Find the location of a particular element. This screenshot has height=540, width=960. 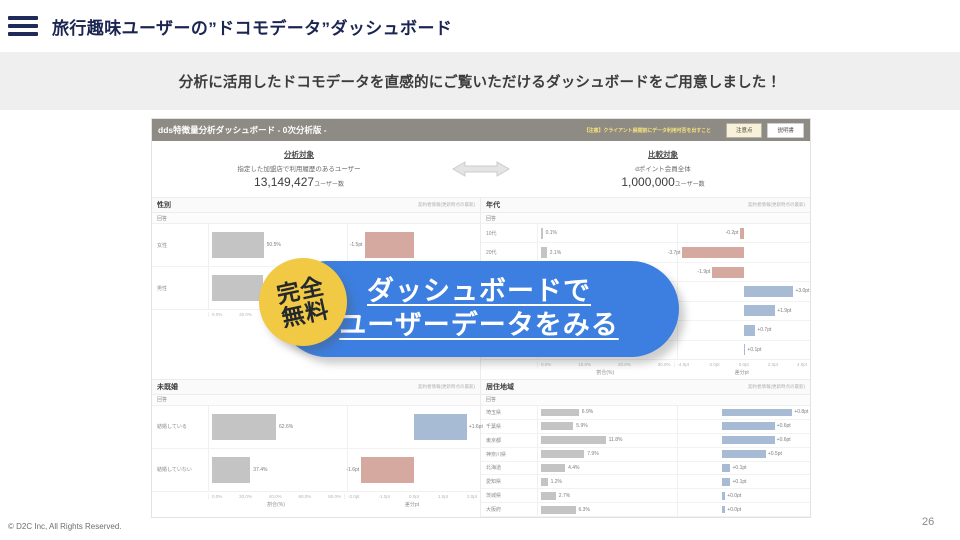

table-row: 10代 0.1% -0.2pt is located at coordinates (645, 234).